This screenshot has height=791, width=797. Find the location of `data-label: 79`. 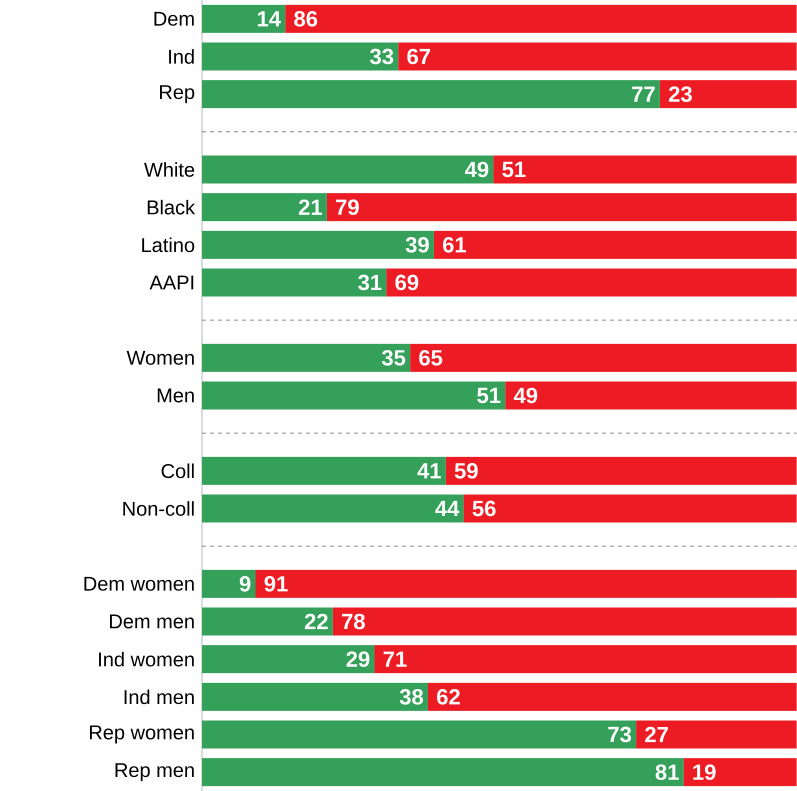

data-label: 79 is located at coordinates (347, 207).